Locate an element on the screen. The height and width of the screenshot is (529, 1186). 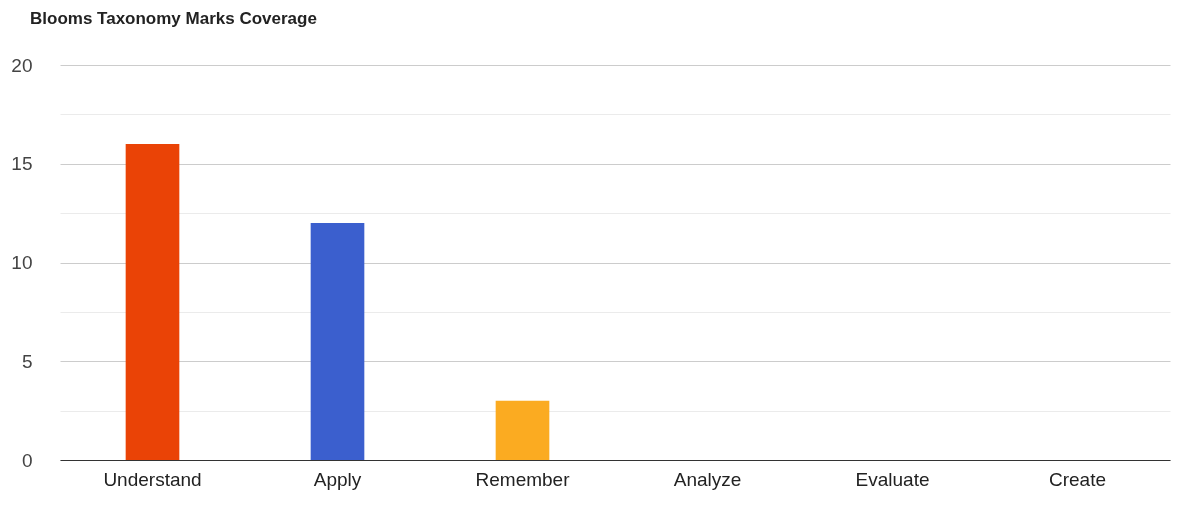
x-tick-label: Remember is located at coordinates (523, 479).